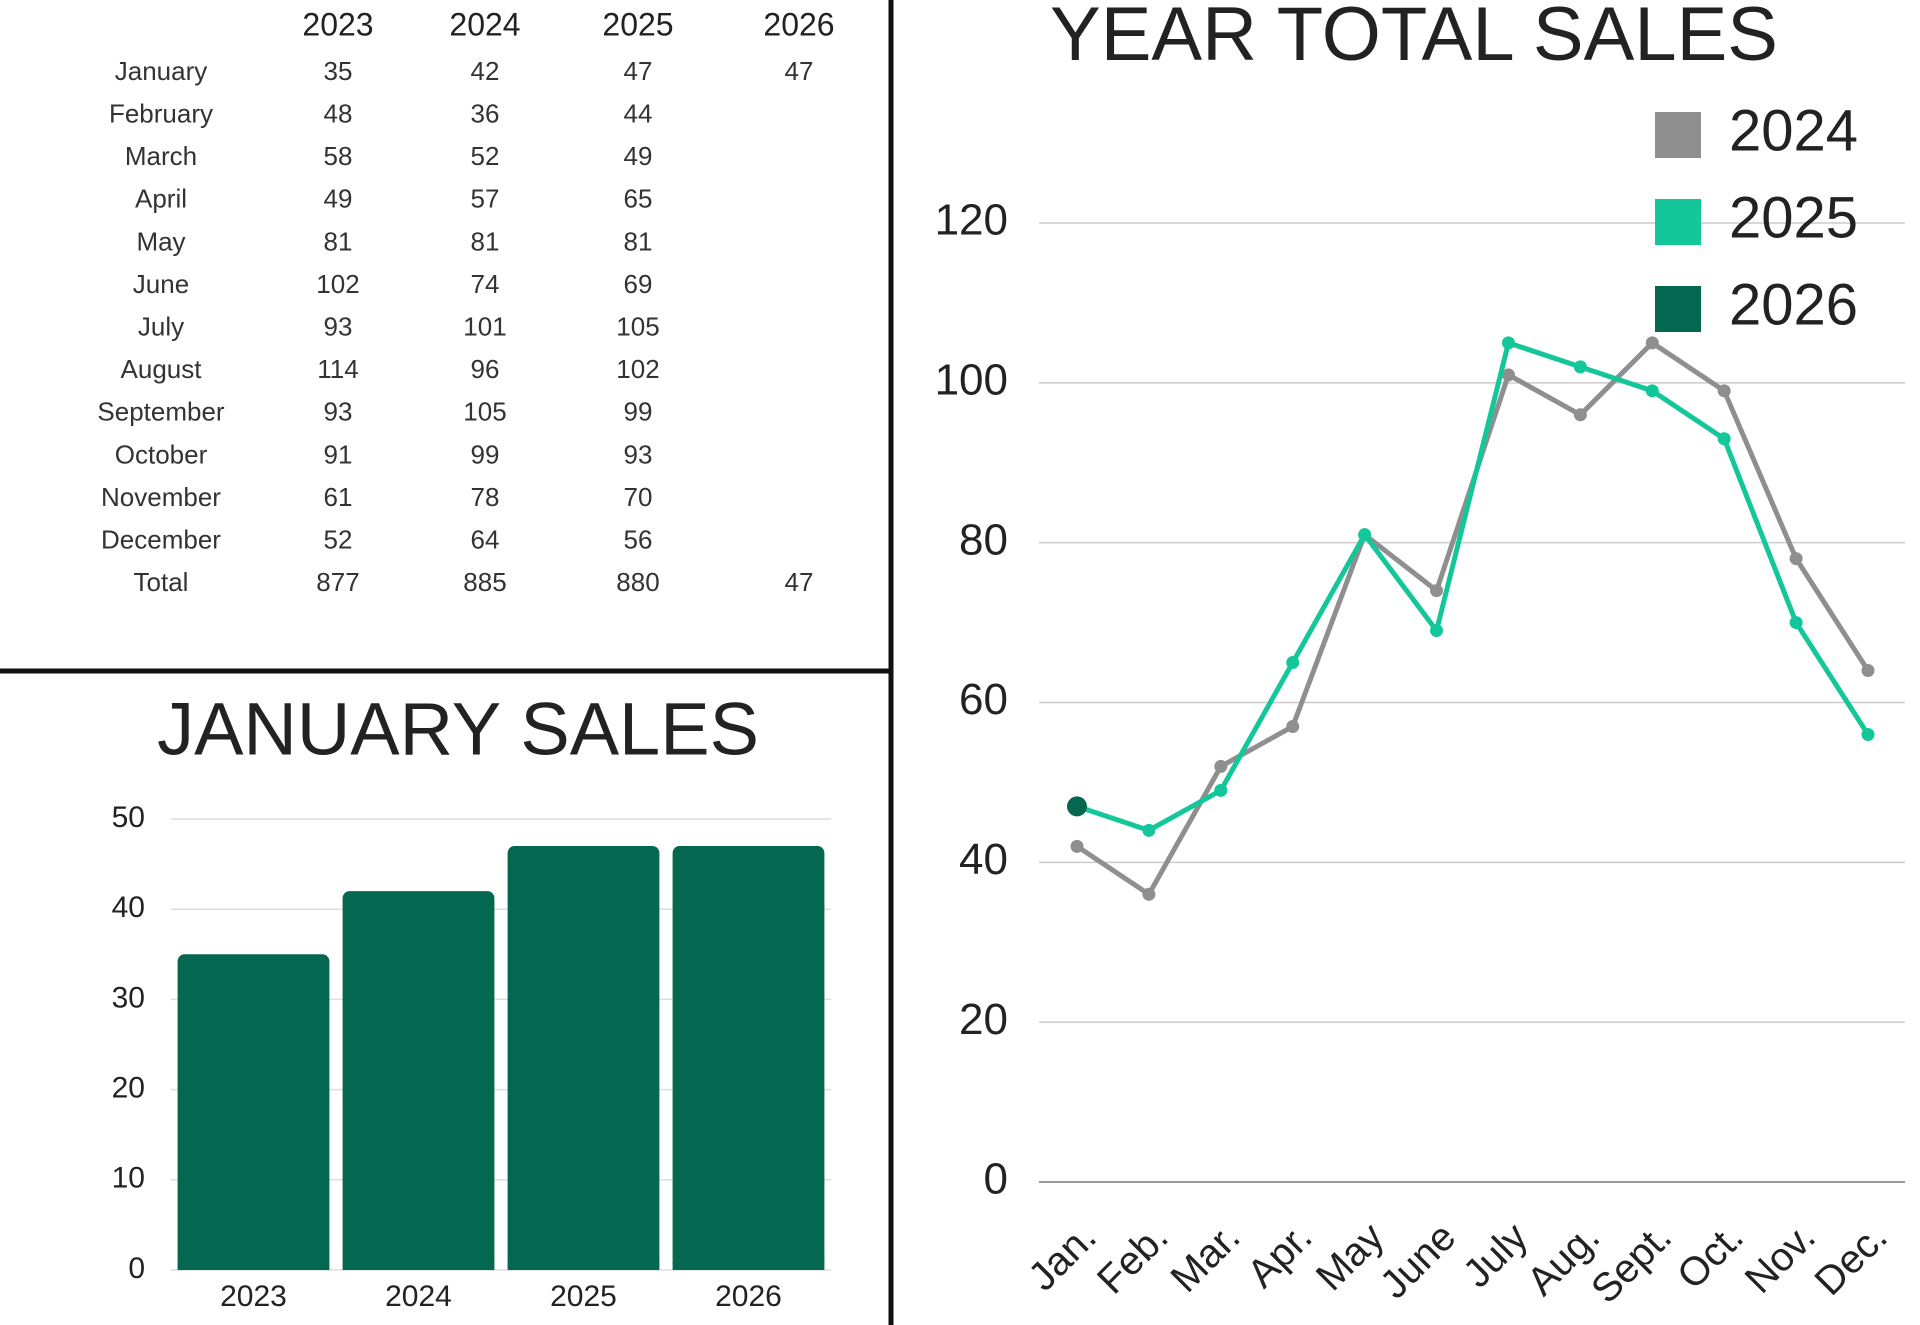 This screenshot has width=1920, height=1325. What do you see at coordinates (971, 220) in the screenshot?
I see `y-tick-label: 120` at bounding box center [971, 220].